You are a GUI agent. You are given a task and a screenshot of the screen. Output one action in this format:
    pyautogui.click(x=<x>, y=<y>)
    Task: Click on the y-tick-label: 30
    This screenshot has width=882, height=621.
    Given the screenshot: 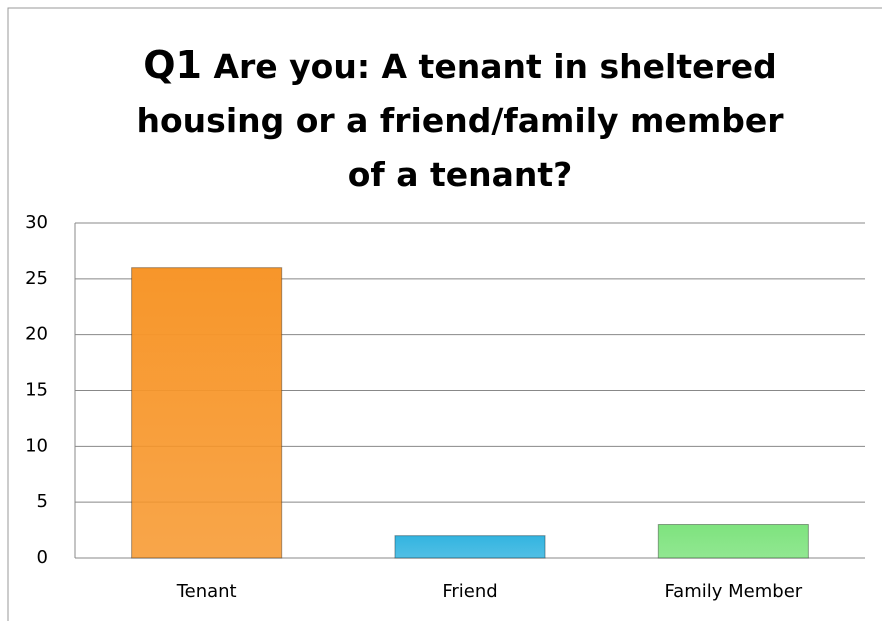 What is the action you would take?
    pyautogui.click(x=36, y=222)
    